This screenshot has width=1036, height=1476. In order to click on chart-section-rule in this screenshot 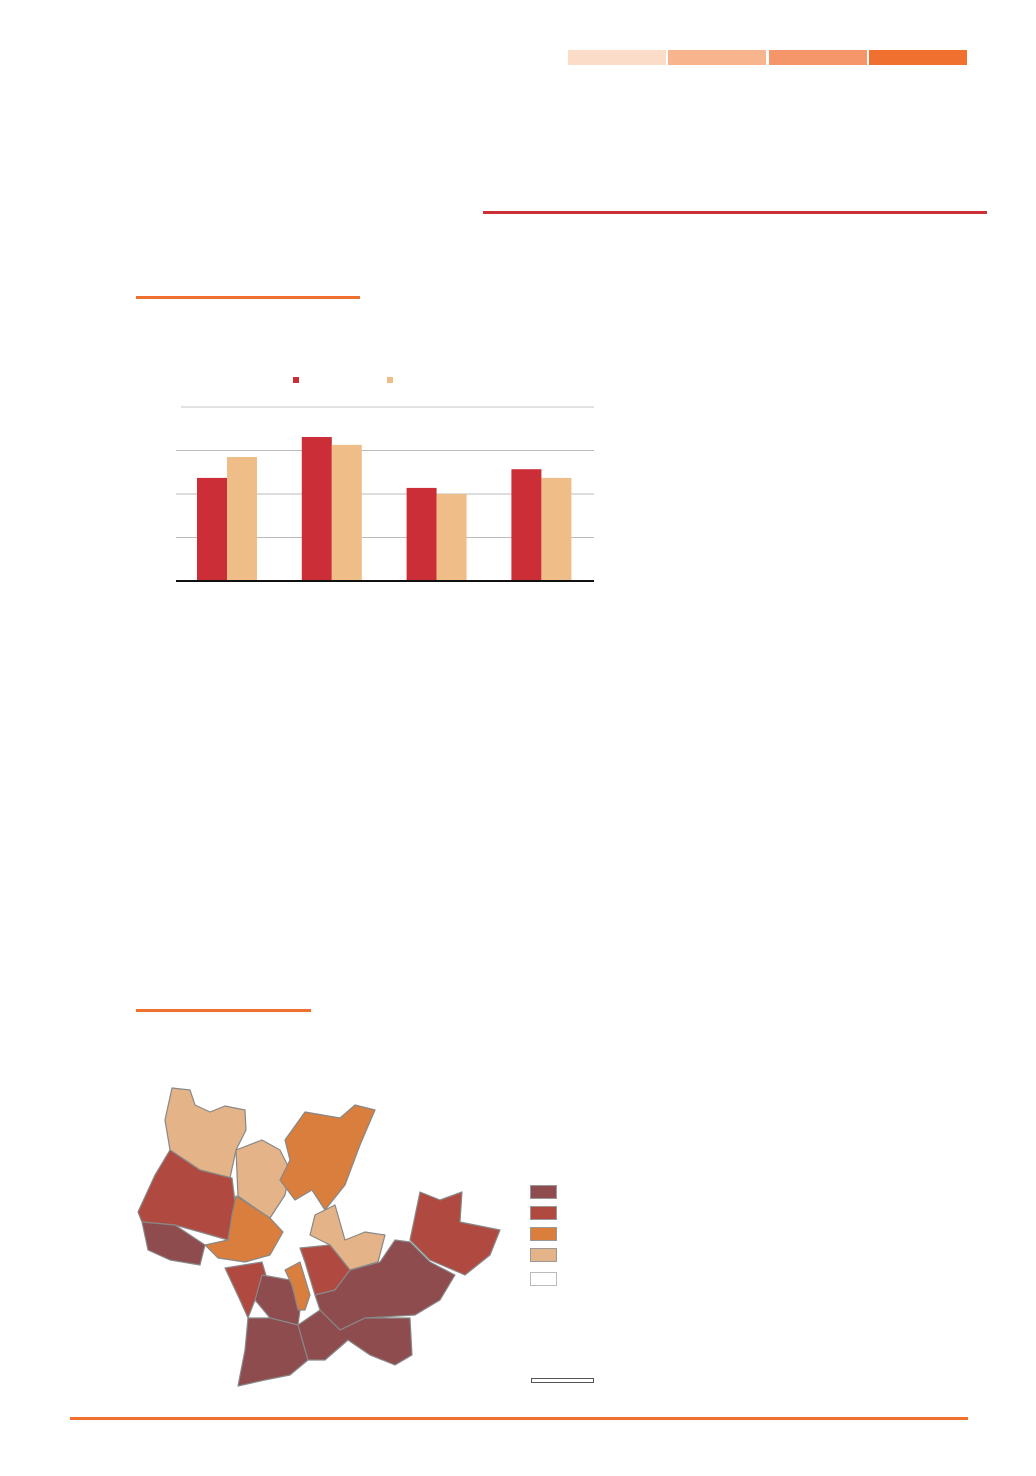, I will do `click(248, 297)`.